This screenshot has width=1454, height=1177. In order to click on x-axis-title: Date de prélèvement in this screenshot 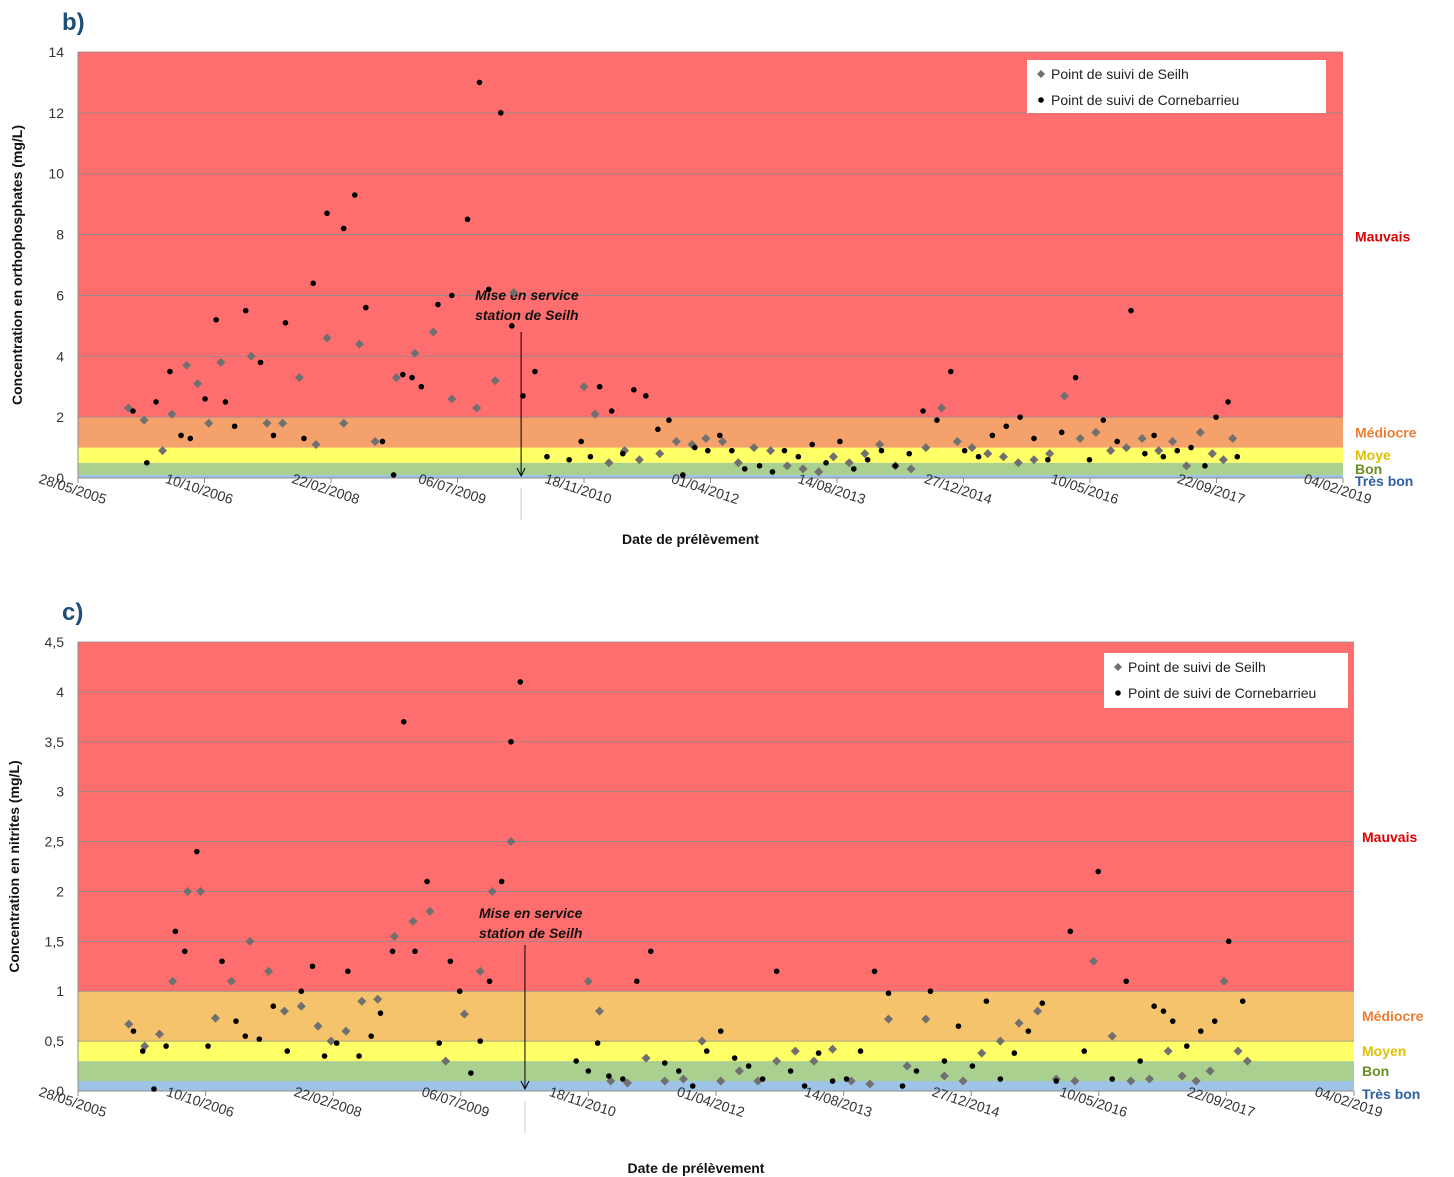, I will do `click(690, 539)`.